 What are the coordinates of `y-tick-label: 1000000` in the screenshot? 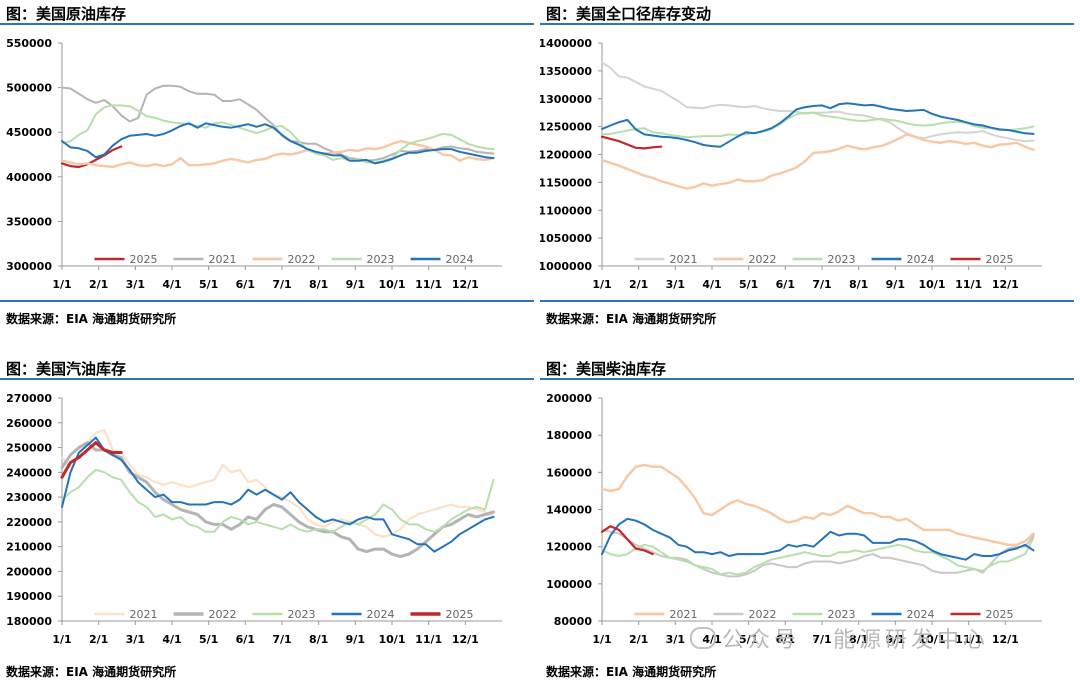 It's located at (566, 266).